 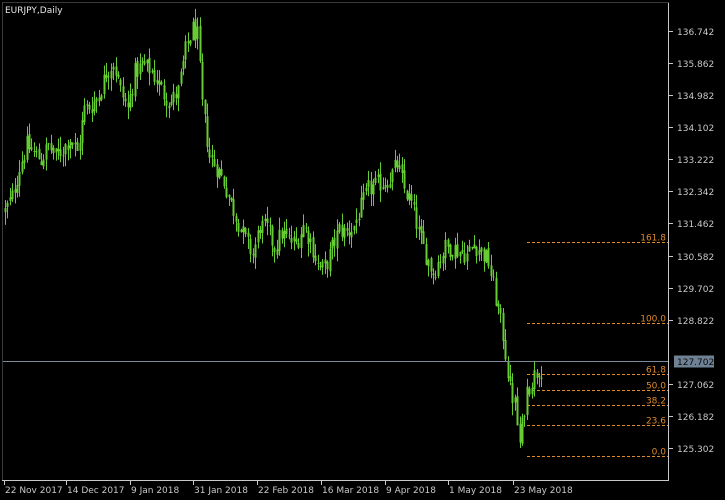 I want to click on current-price-label: 127.702, so click(x=695, y=363).